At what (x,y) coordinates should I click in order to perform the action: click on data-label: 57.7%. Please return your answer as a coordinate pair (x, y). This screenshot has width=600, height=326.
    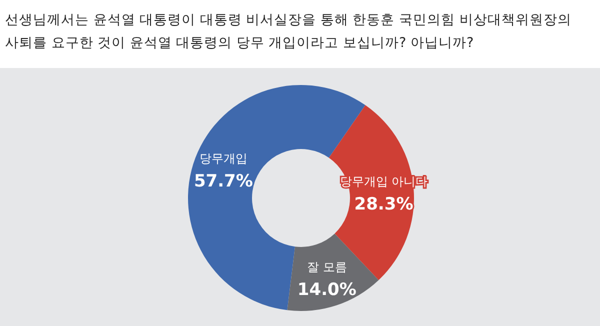
    Looking at the image, I should click on (223, 181).